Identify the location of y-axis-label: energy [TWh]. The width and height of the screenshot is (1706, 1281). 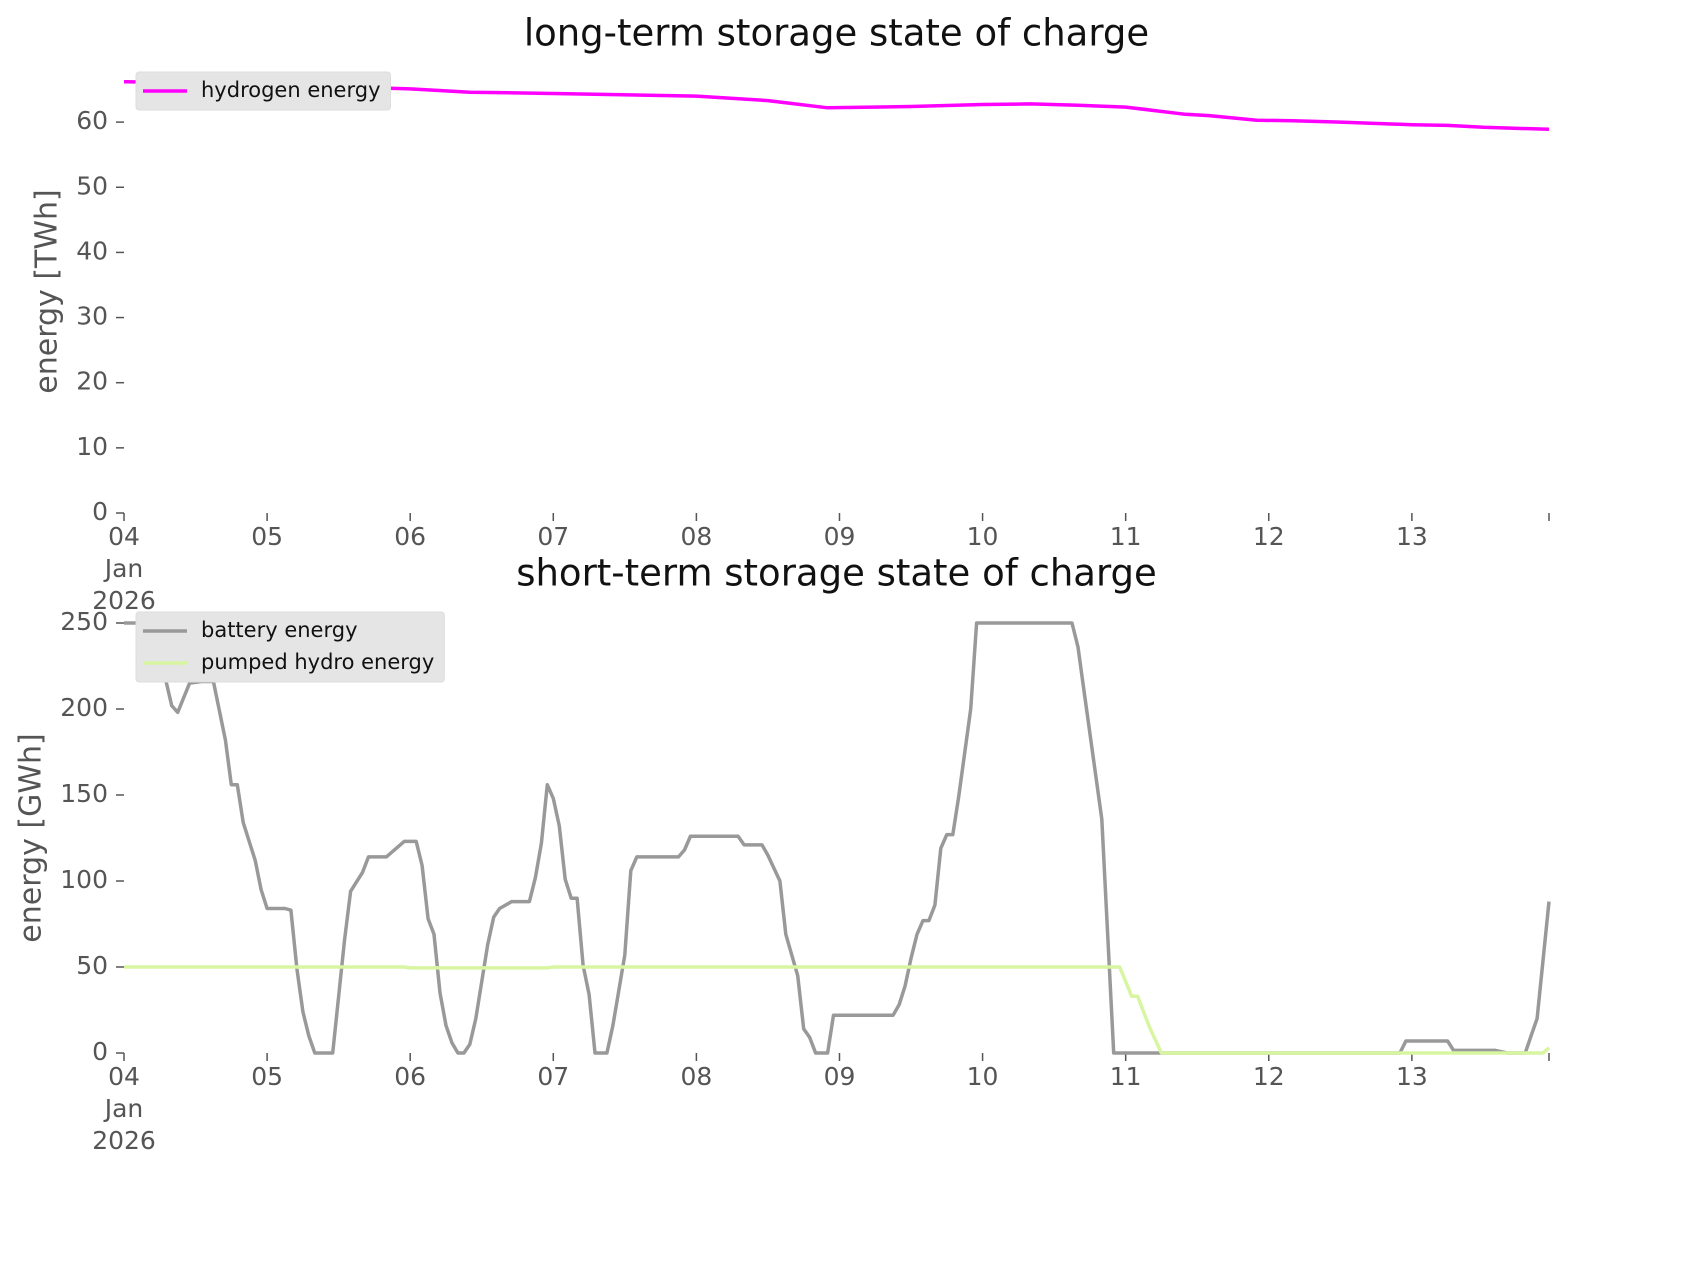
(47, 291).